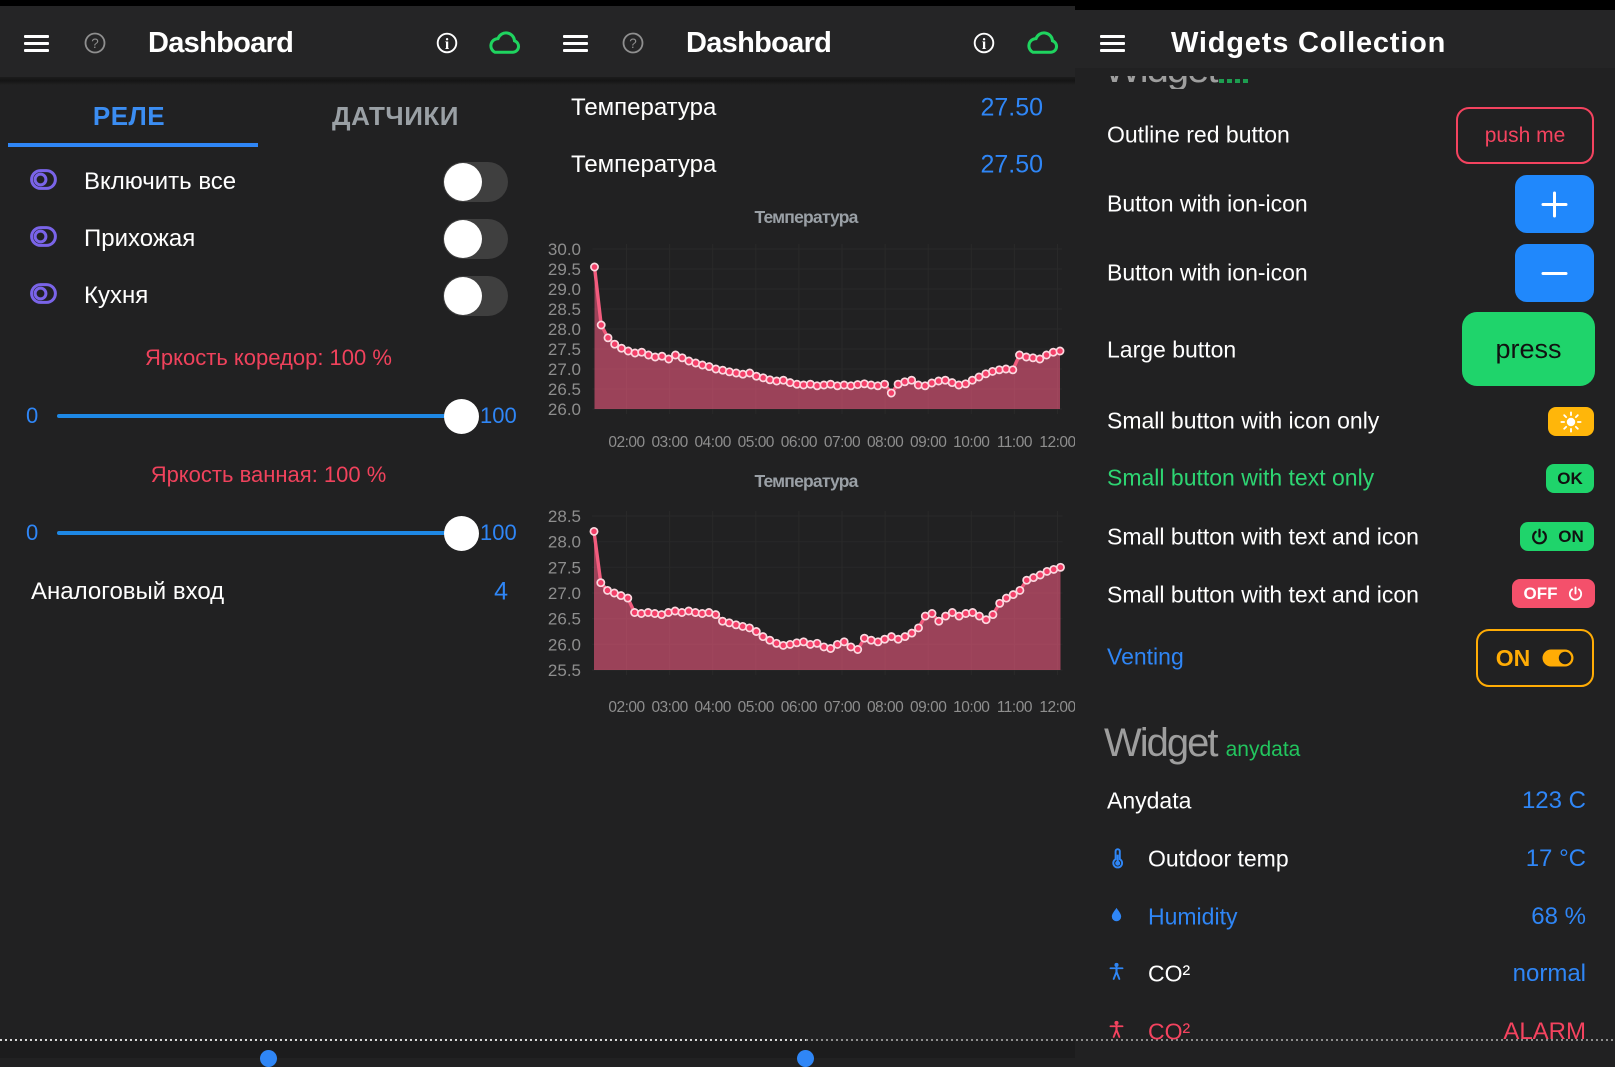 The height and width of the screenshot is (1067, 1615). What do you see at coordinates (564, 670) in the screenshot?
I see `svg-text: 25.5` at bounding box center [564, 670].